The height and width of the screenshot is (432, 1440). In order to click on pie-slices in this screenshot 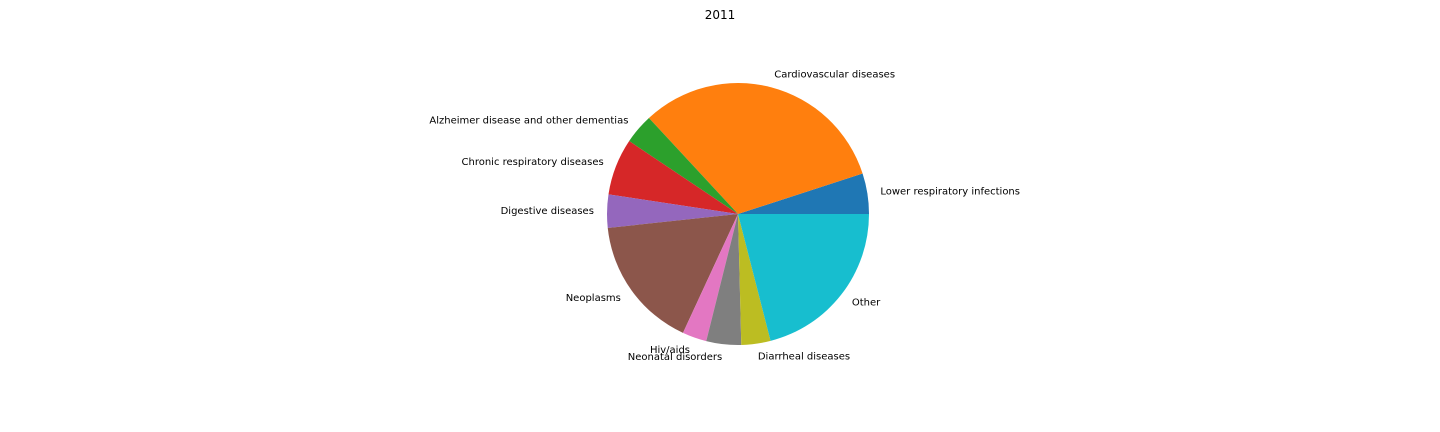, I will do `click(738, 214)`.